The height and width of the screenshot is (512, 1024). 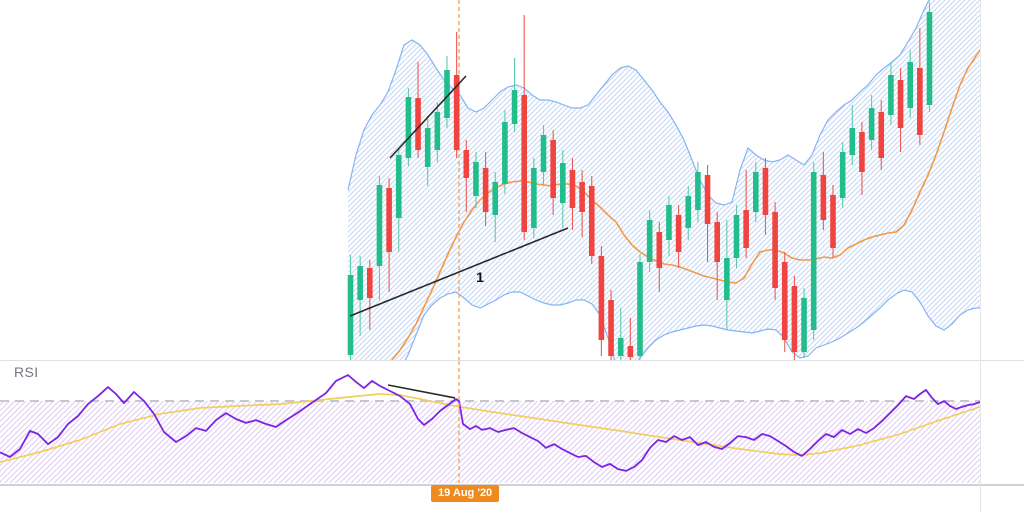 What do you see at coordinates (480, 277) in the screenshot?
I see `wave-count-label: 1` at bounding box center [480, 277].